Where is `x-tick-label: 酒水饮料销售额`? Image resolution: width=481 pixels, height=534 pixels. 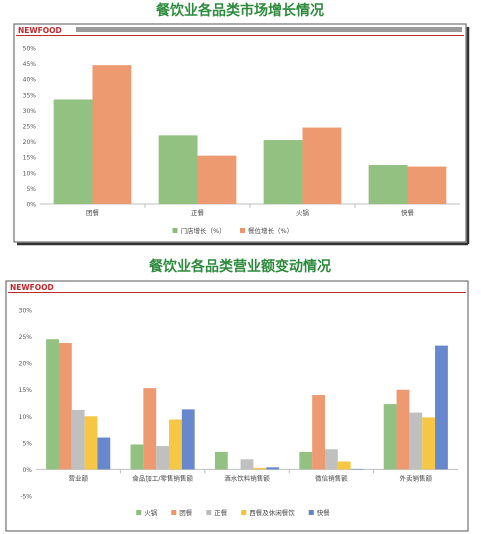 x-tick-label: 酒水饮料销售额 is located at coordinates (247, 477).